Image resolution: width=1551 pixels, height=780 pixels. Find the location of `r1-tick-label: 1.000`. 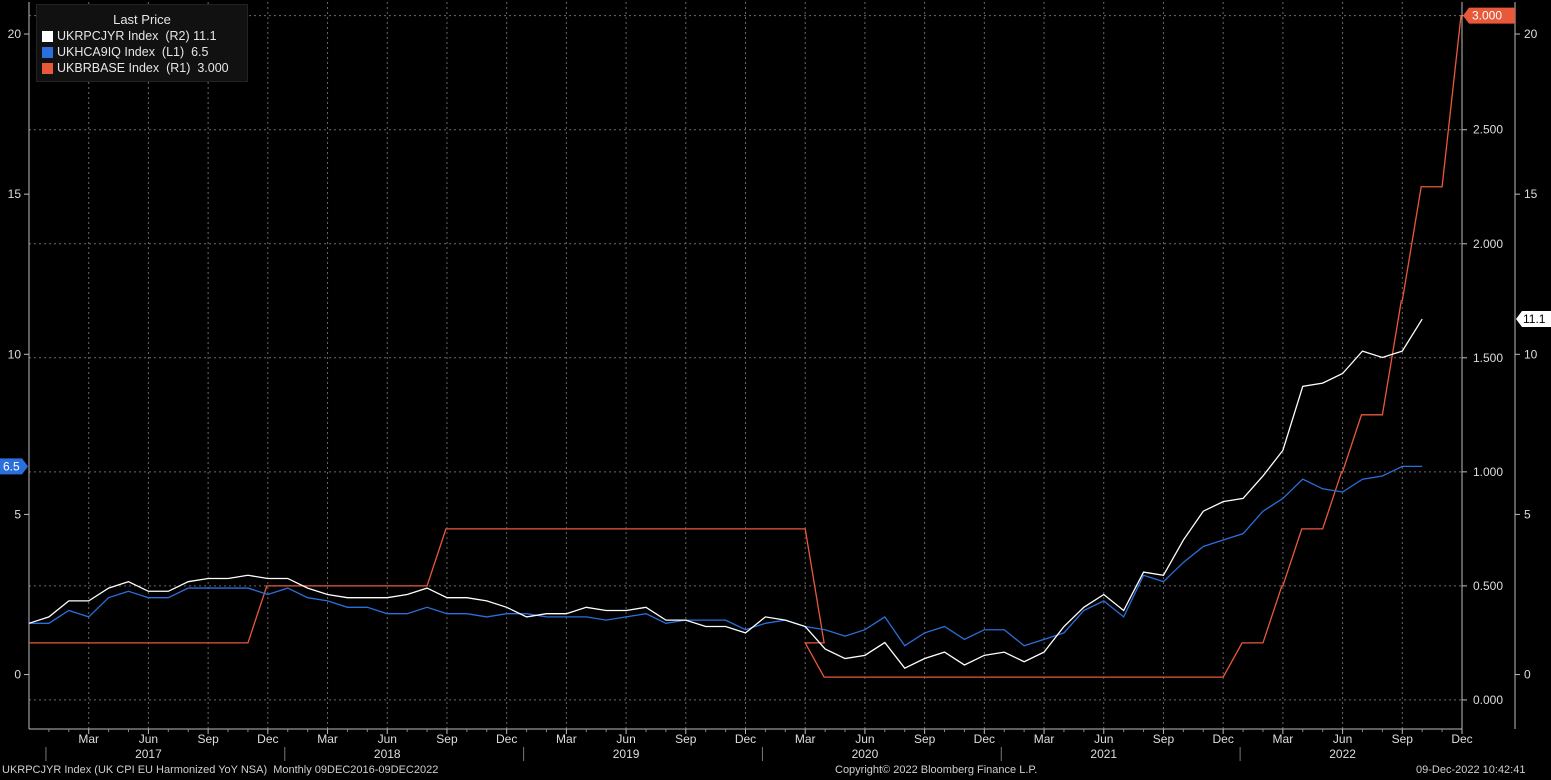

r1-tick-label: 1.000 is located at coordinates (1488, 472).